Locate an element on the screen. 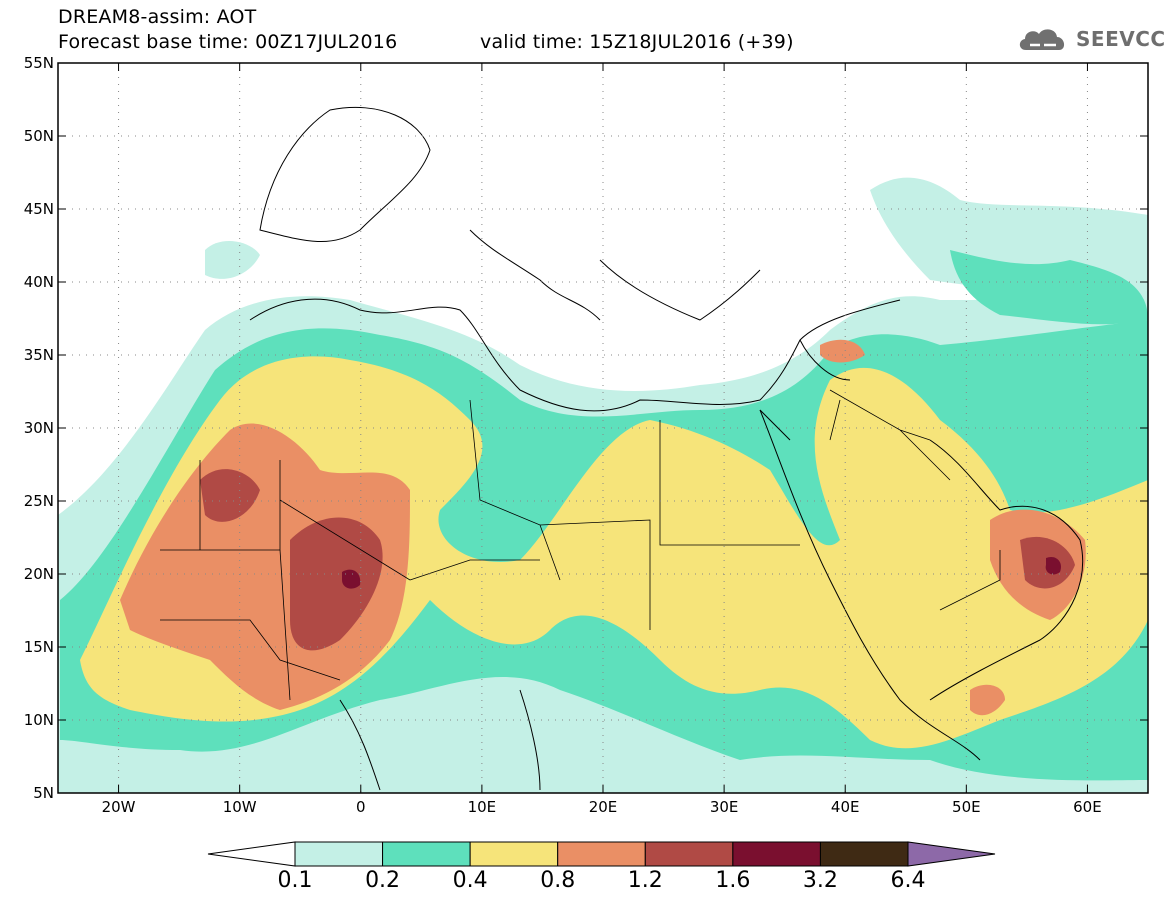 This screenshot has height=905, width=1165. longitude-labels: 20W 10W 0 10E 20E 30E 40E 50E 60E is located at coordinates (602, 807).